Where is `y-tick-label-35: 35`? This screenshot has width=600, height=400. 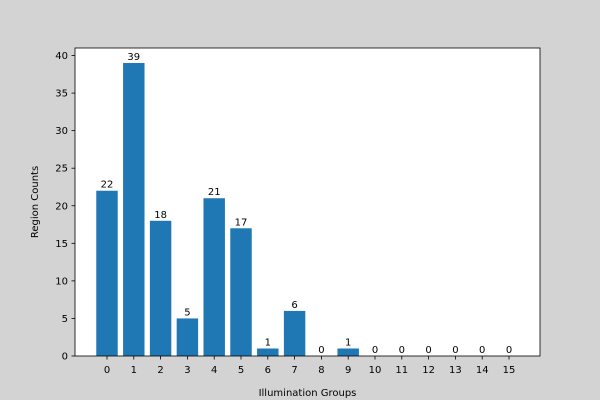 y-tick-label-35: 35 is located at coordinates (61, 94).